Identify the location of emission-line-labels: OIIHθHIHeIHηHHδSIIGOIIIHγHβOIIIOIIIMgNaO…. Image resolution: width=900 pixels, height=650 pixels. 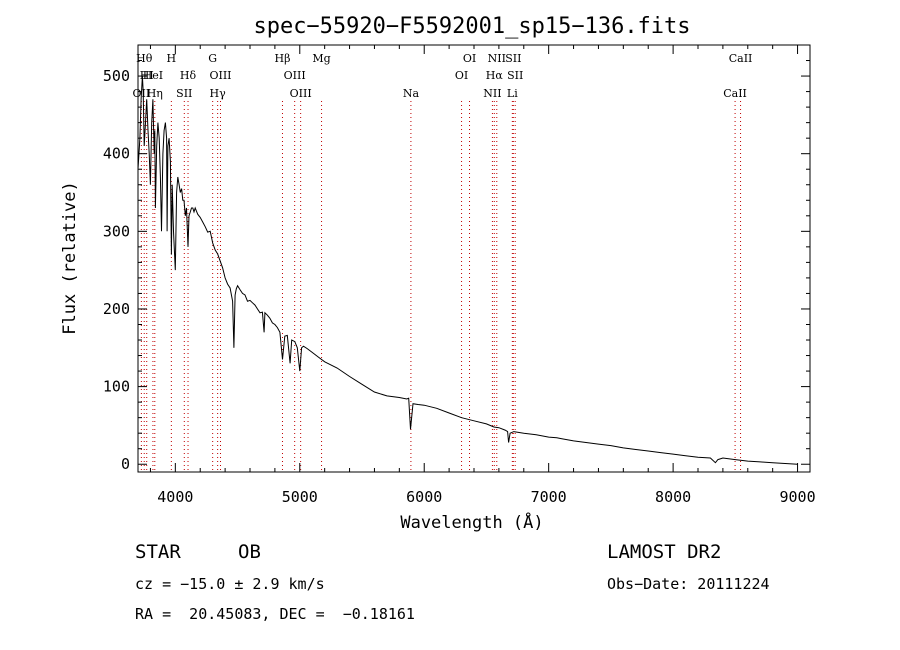
(443, 76).